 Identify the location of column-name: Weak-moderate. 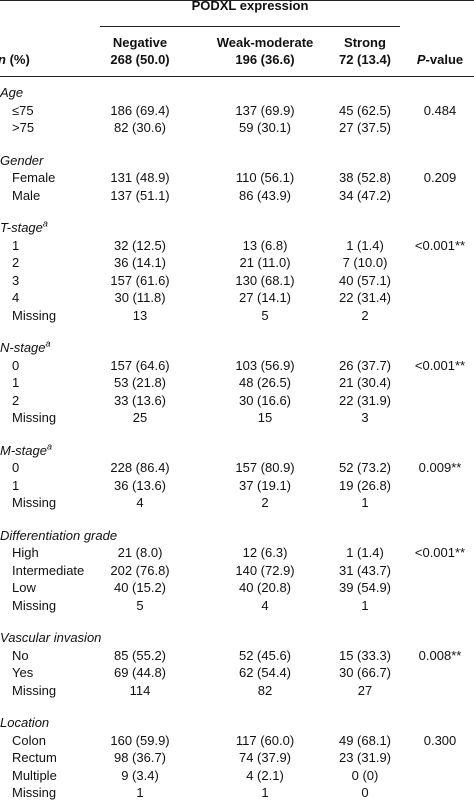
(265, 42).